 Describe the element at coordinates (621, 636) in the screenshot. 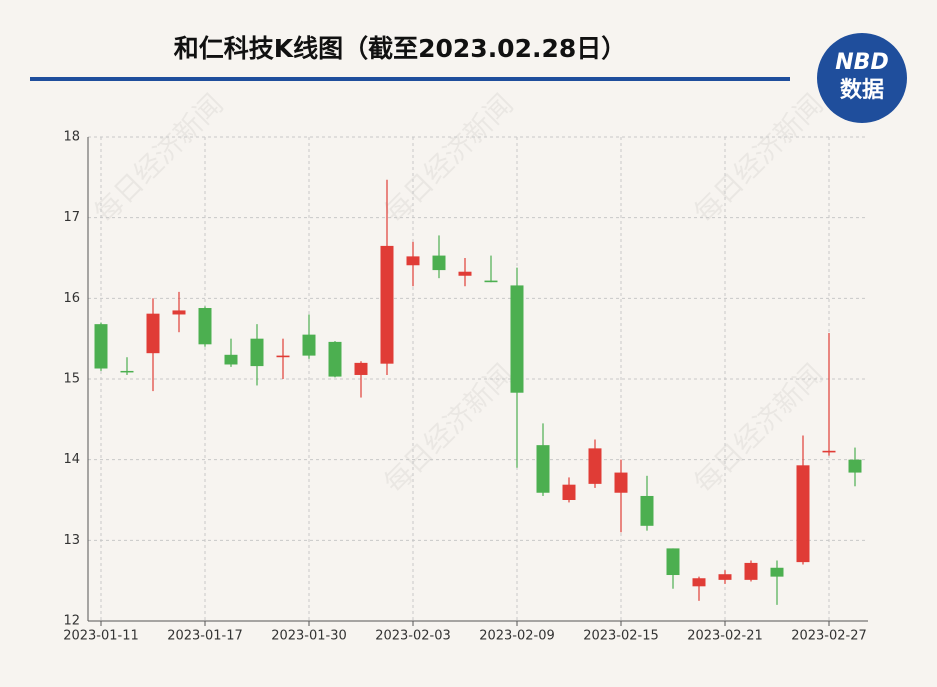

I see `x-tick-label: 2023-02-15` at that location.